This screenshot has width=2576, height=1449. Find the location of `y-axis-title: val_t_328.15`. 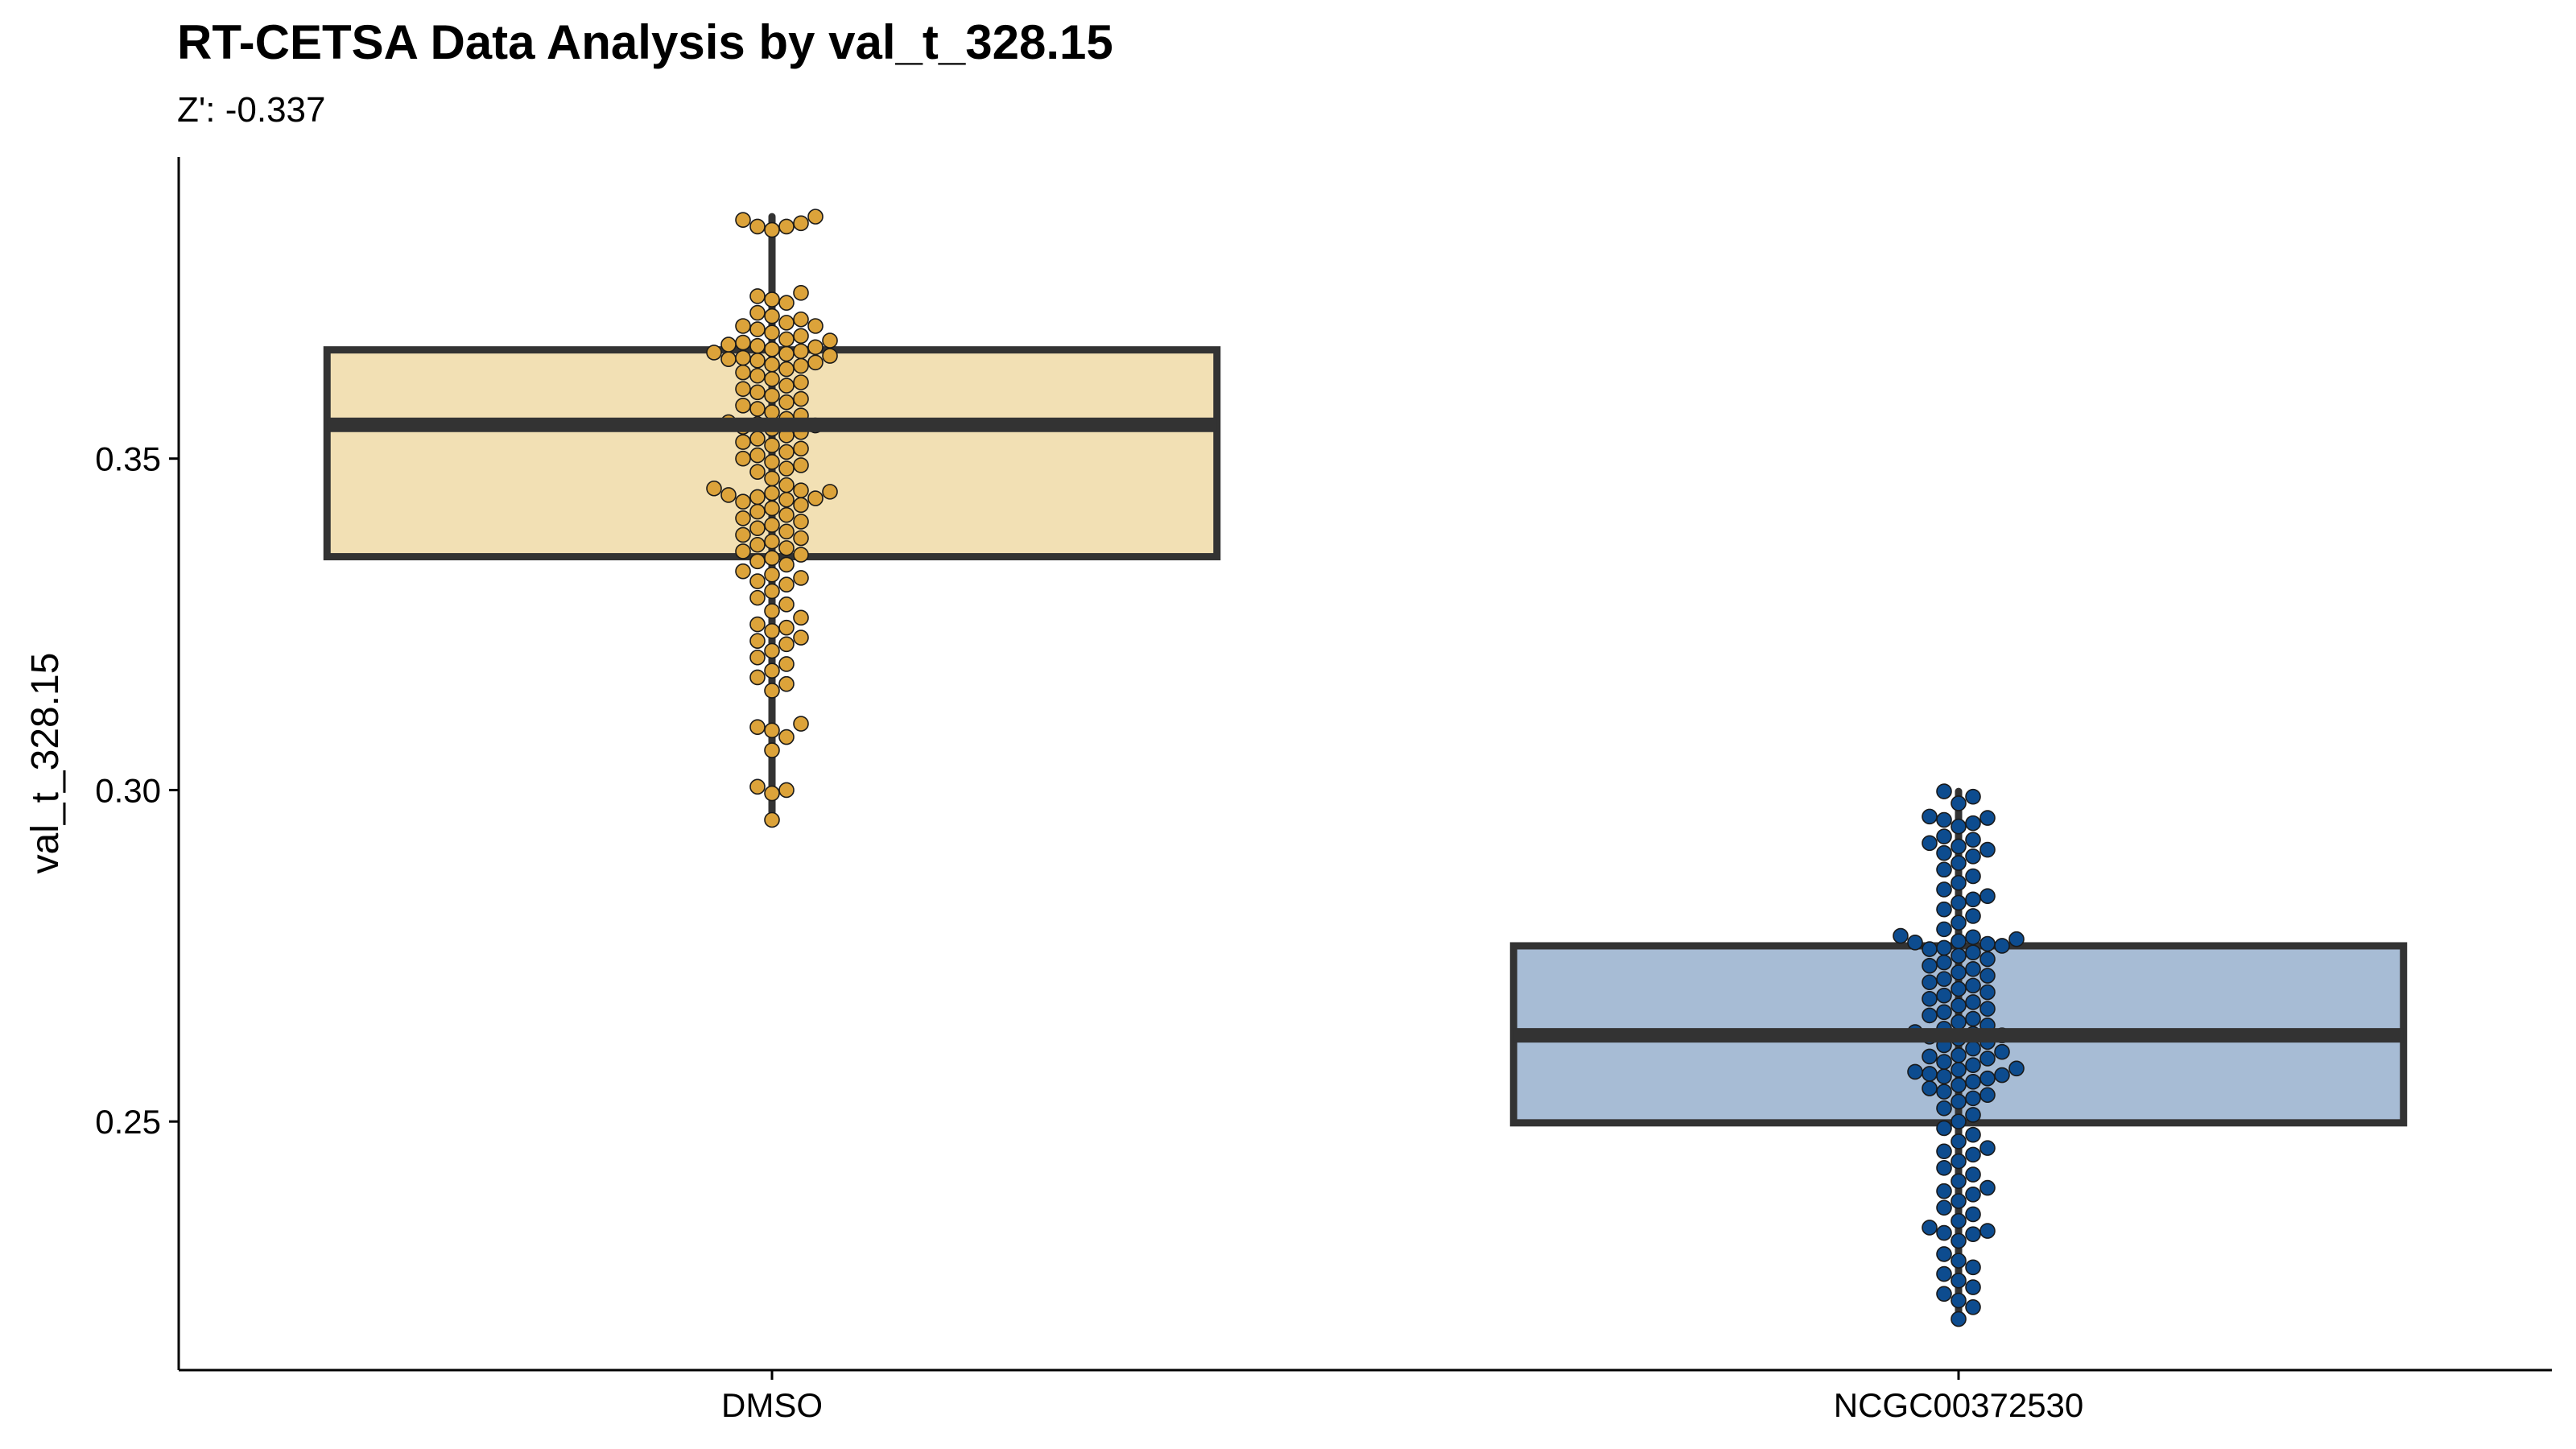

y-axis-title: val_t_328.15 is located at coordinates (45, 763).